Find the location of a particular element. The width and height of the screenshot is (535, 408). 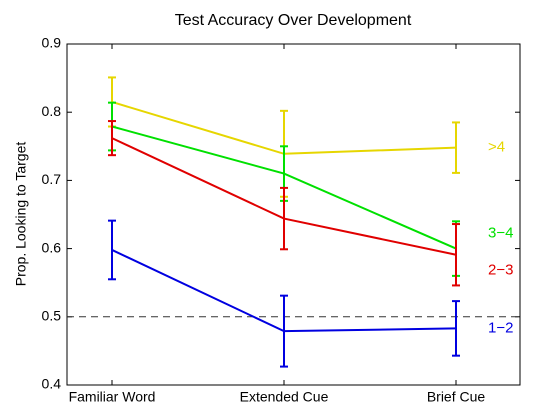

x-tick-label: Extended Cue is located at coordinates (284, 397).